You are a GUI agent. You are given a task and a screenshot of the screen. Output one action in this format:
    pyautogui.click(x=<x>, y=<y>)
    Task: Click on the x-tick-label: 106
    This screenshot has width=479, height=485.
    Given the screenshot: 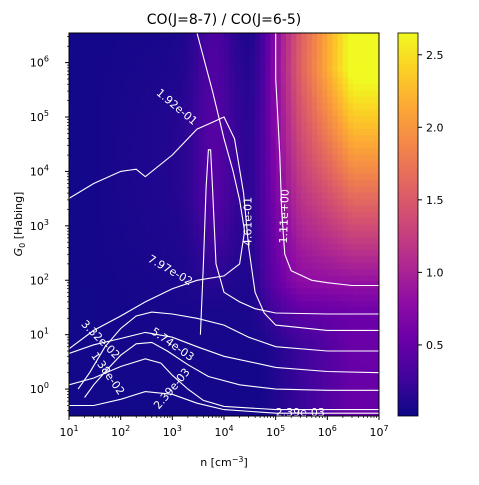 What is the action you would take?
    pyautogui.click(x=327, y=431)
    